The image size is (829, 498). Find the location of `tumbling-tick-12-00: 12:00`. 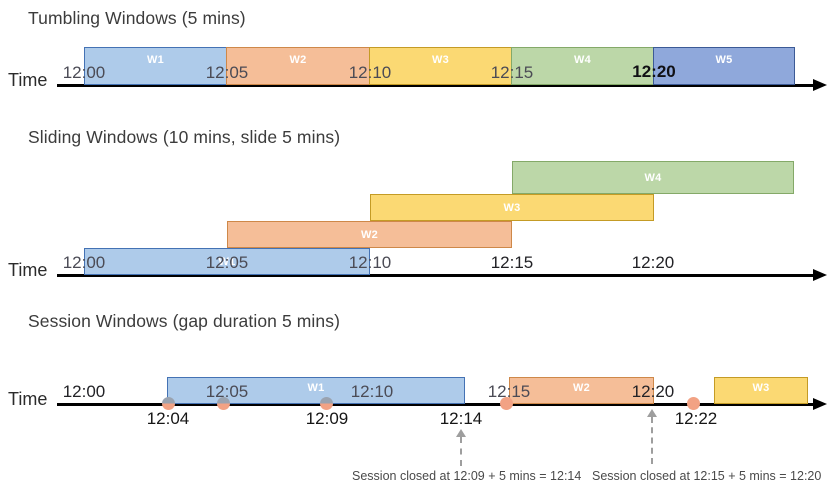

tumbling-tick-12-00: 12:00 is located at coordinates (84, 72).